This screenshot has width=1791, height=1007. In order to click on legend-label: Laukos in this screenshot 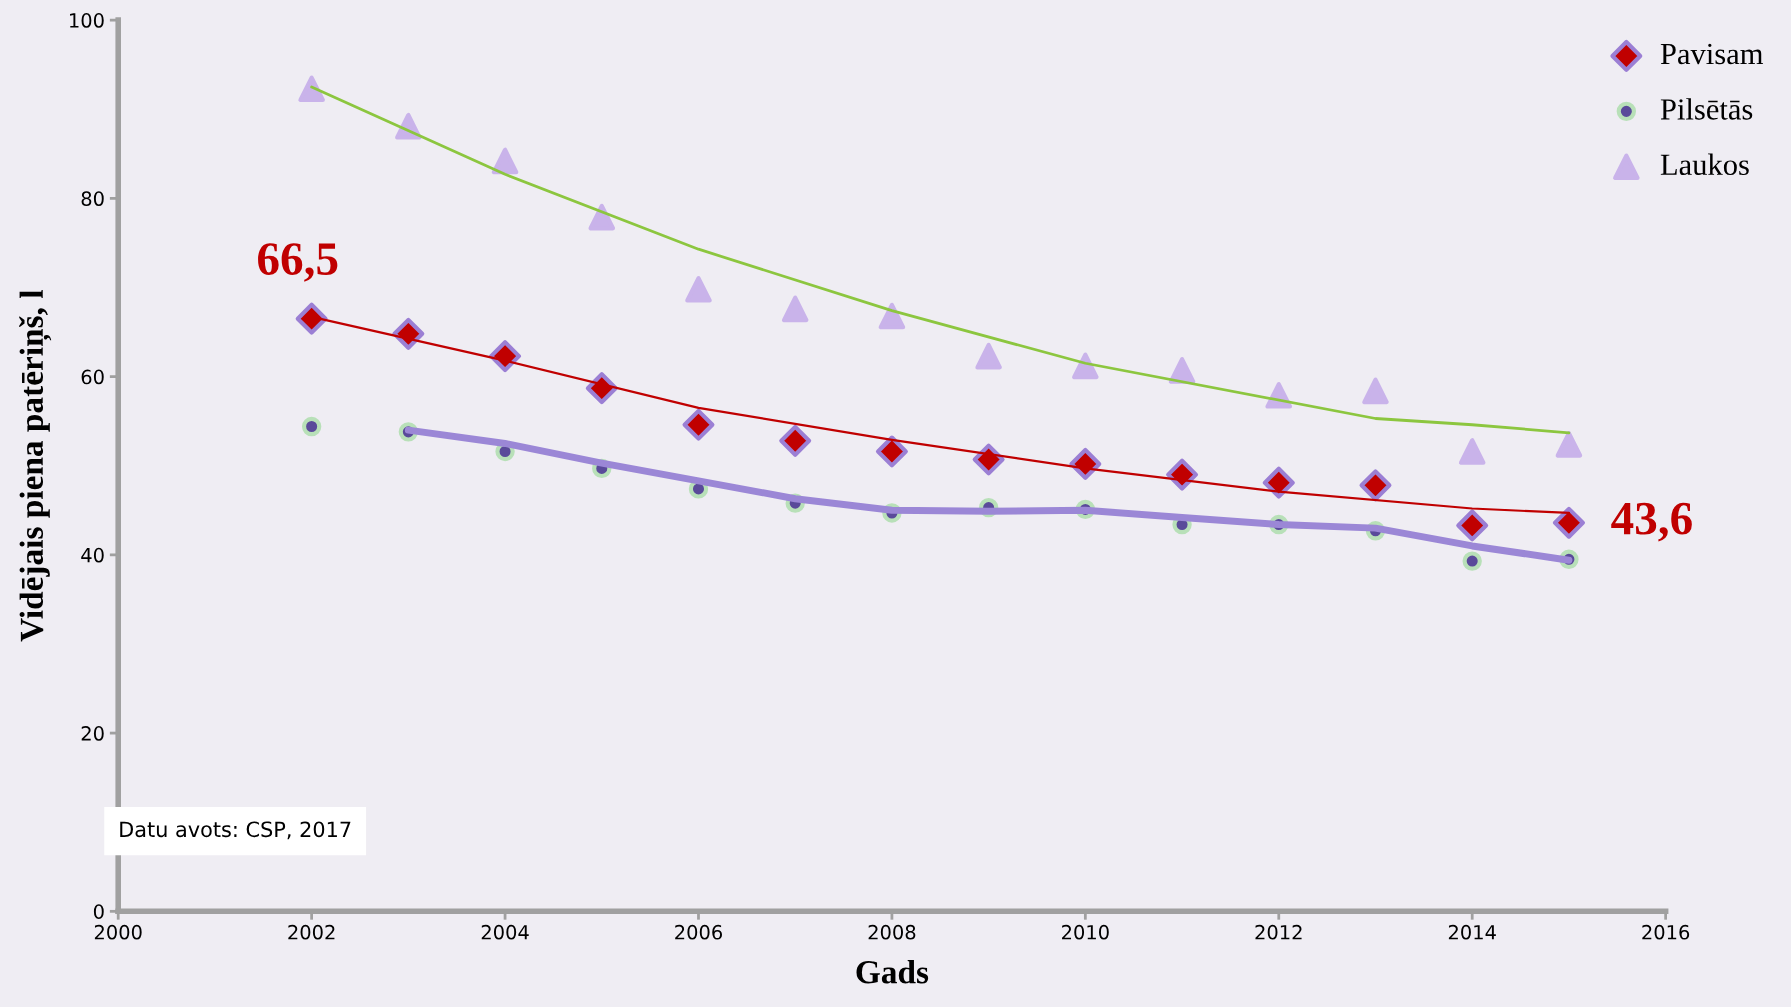, I will do `click(1704, 164)`.